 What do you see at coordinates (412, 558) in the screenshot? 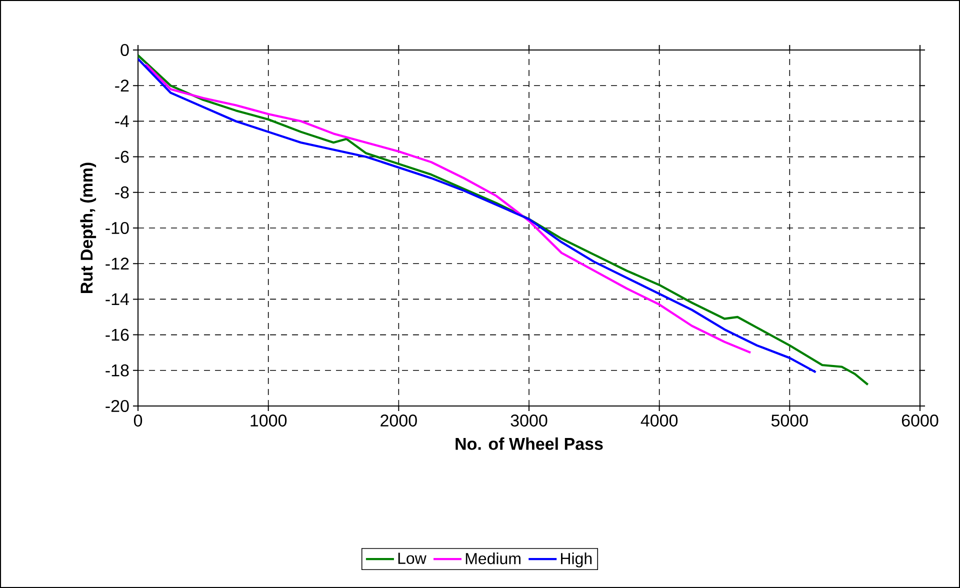
I see `legend-label: Low` at bounding box center [412, 558].